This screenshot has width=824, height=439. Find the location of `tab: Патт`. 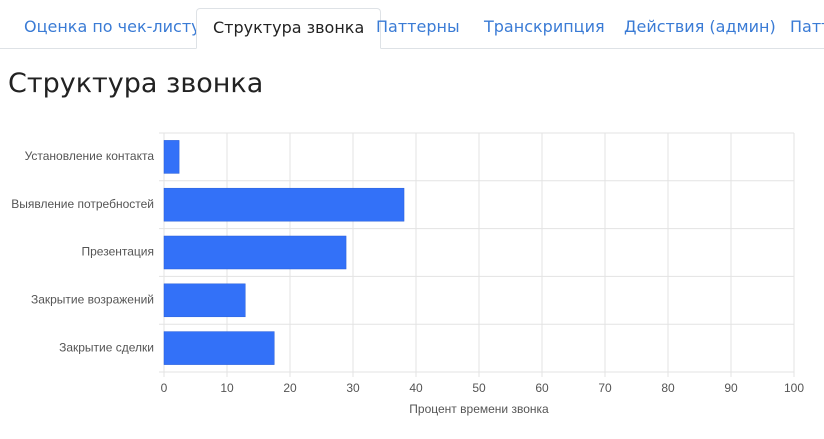

tab: Патт is located at coordinates (807, 26).